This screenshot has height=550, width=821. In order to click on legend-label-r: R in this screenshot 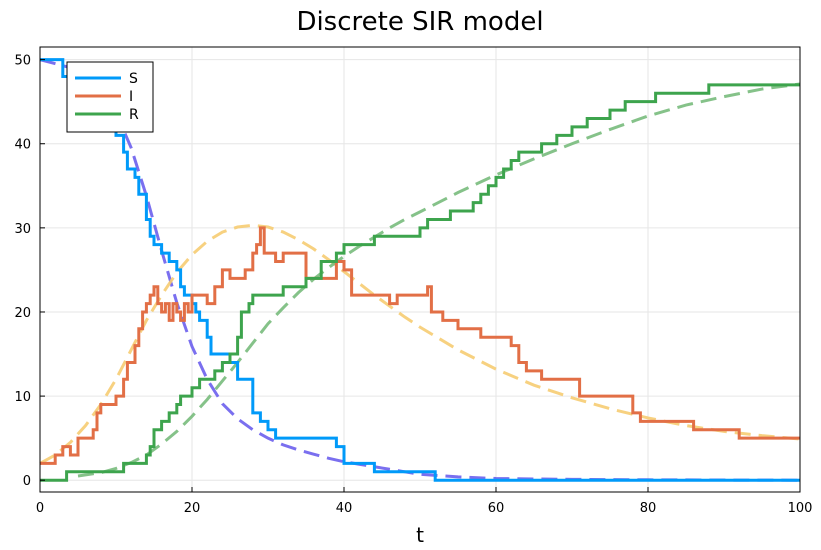, I will do `click(134, 115)`.